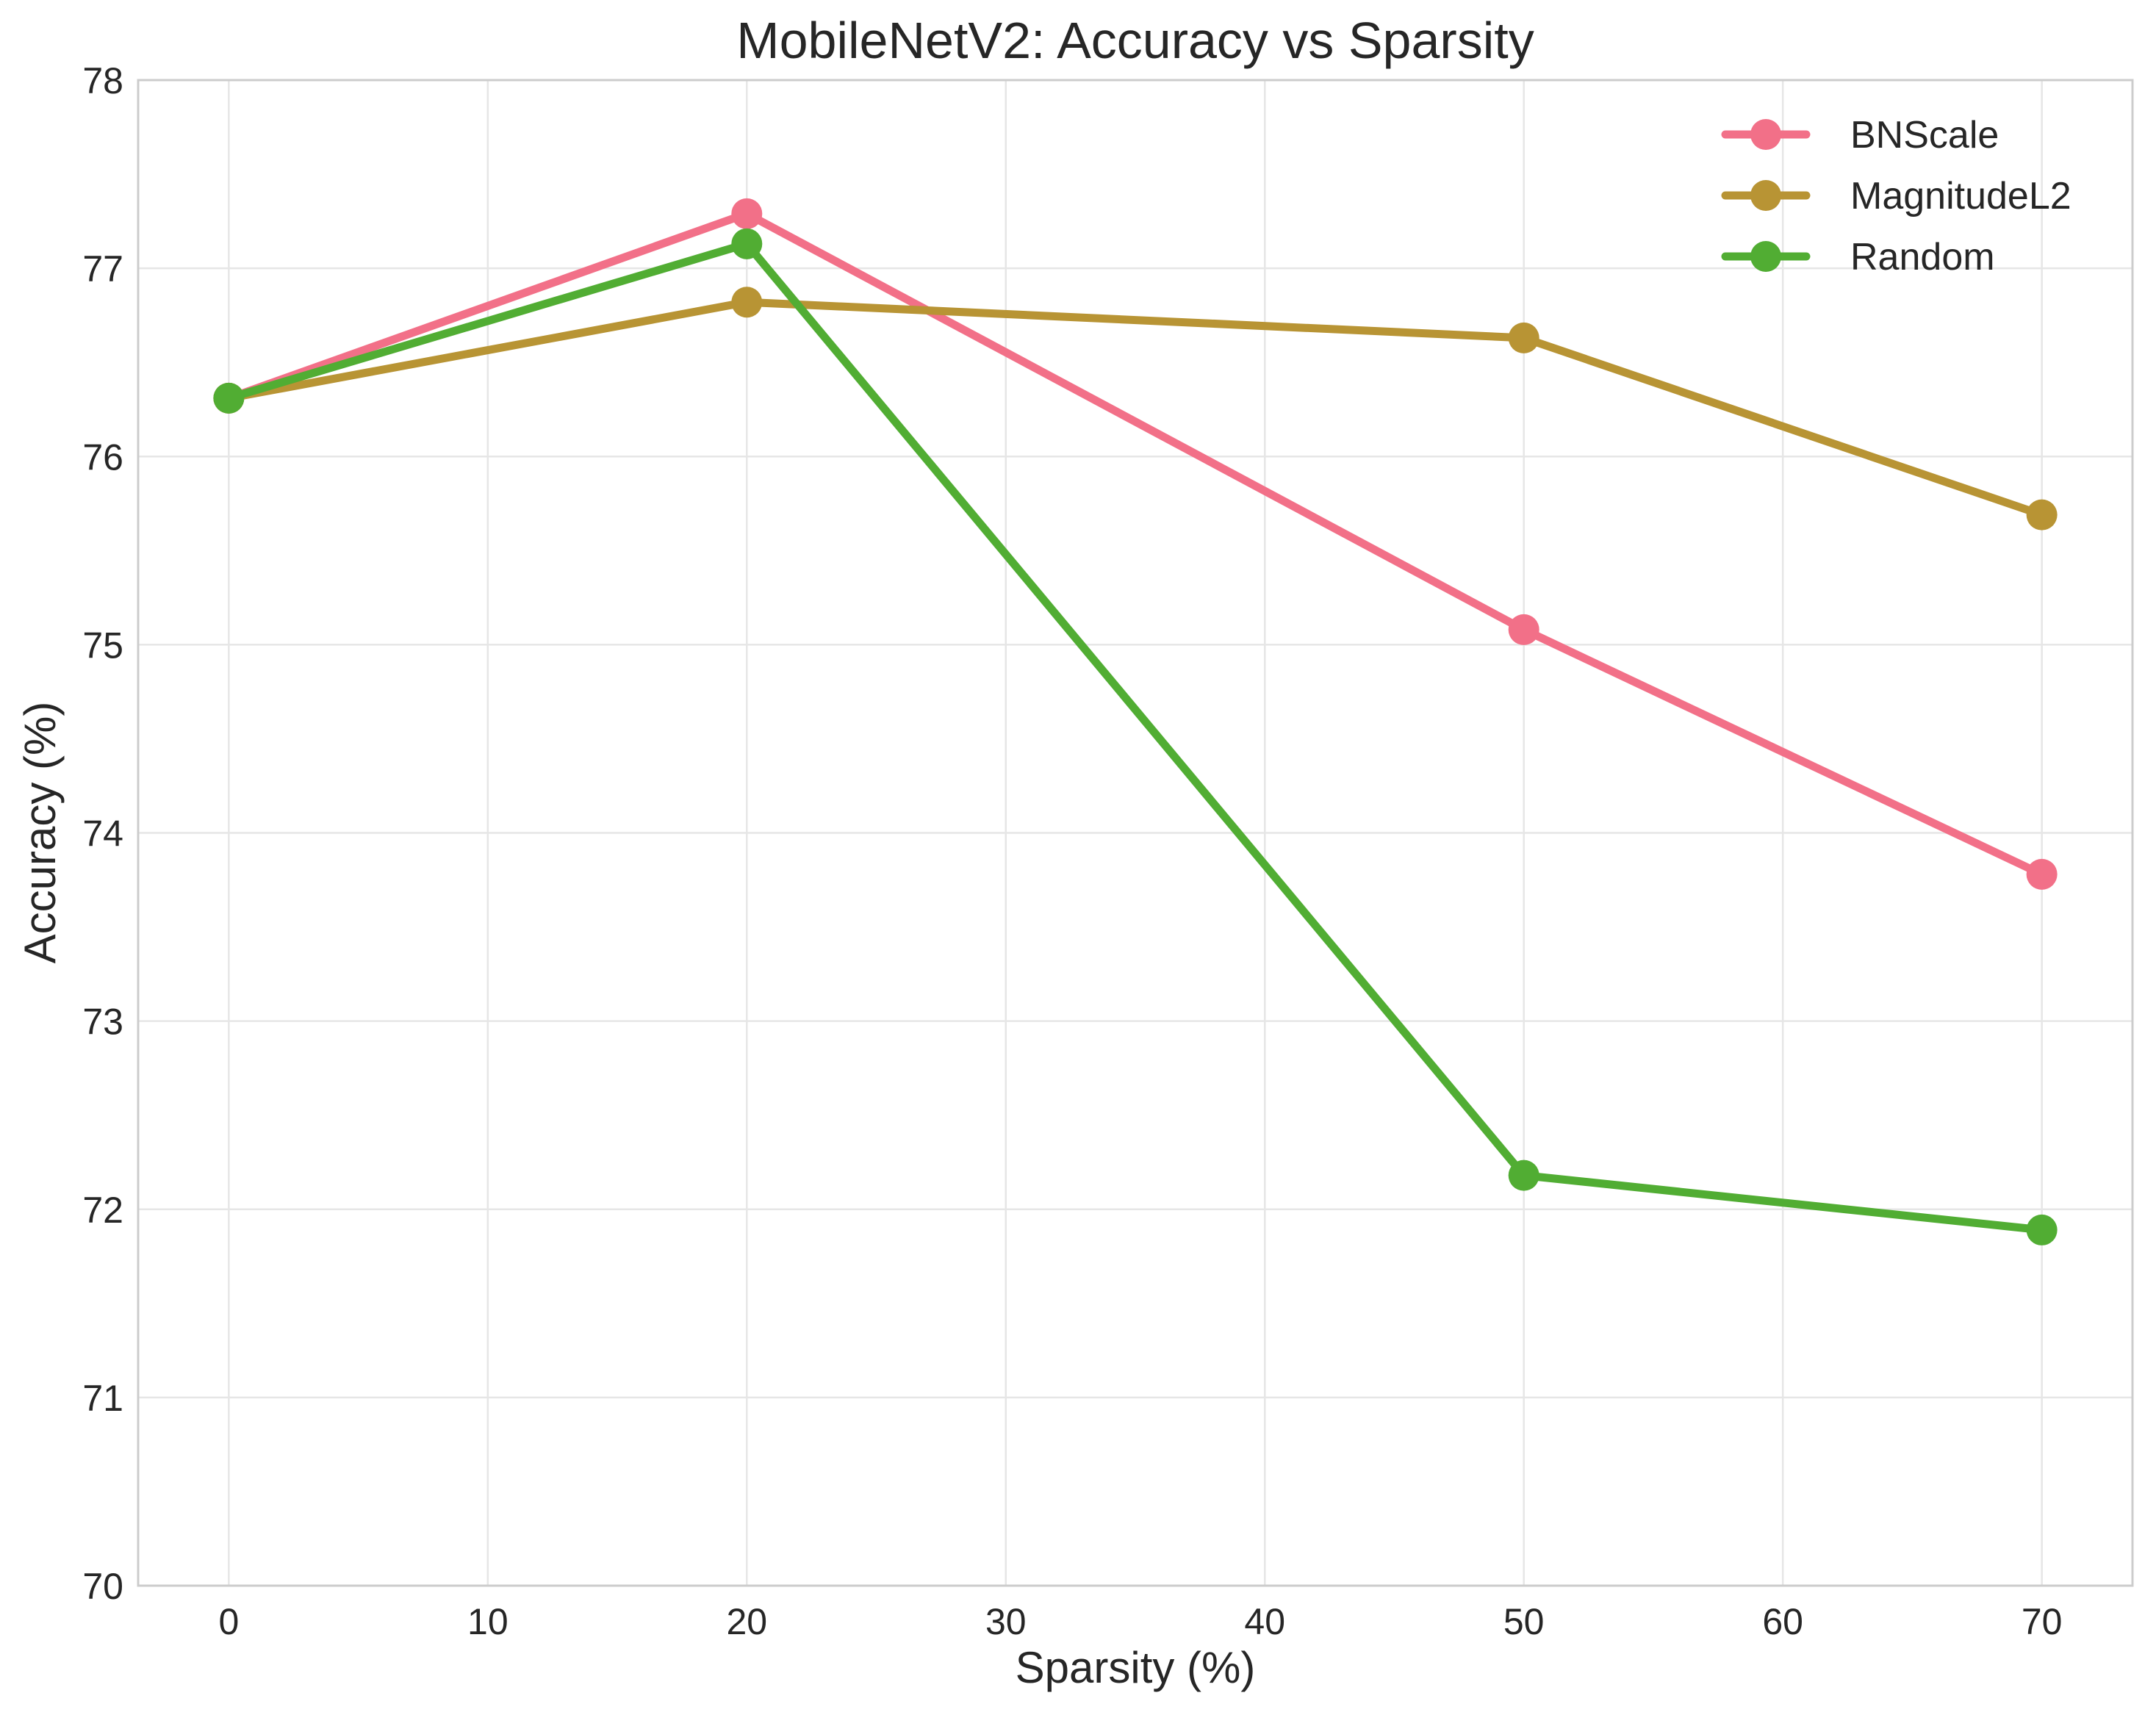 This screenshot has height=1715, width=2156. Describe the element at coordinates (102, 80) in the screenshot. I see `y-tick-label: 78` at that location.